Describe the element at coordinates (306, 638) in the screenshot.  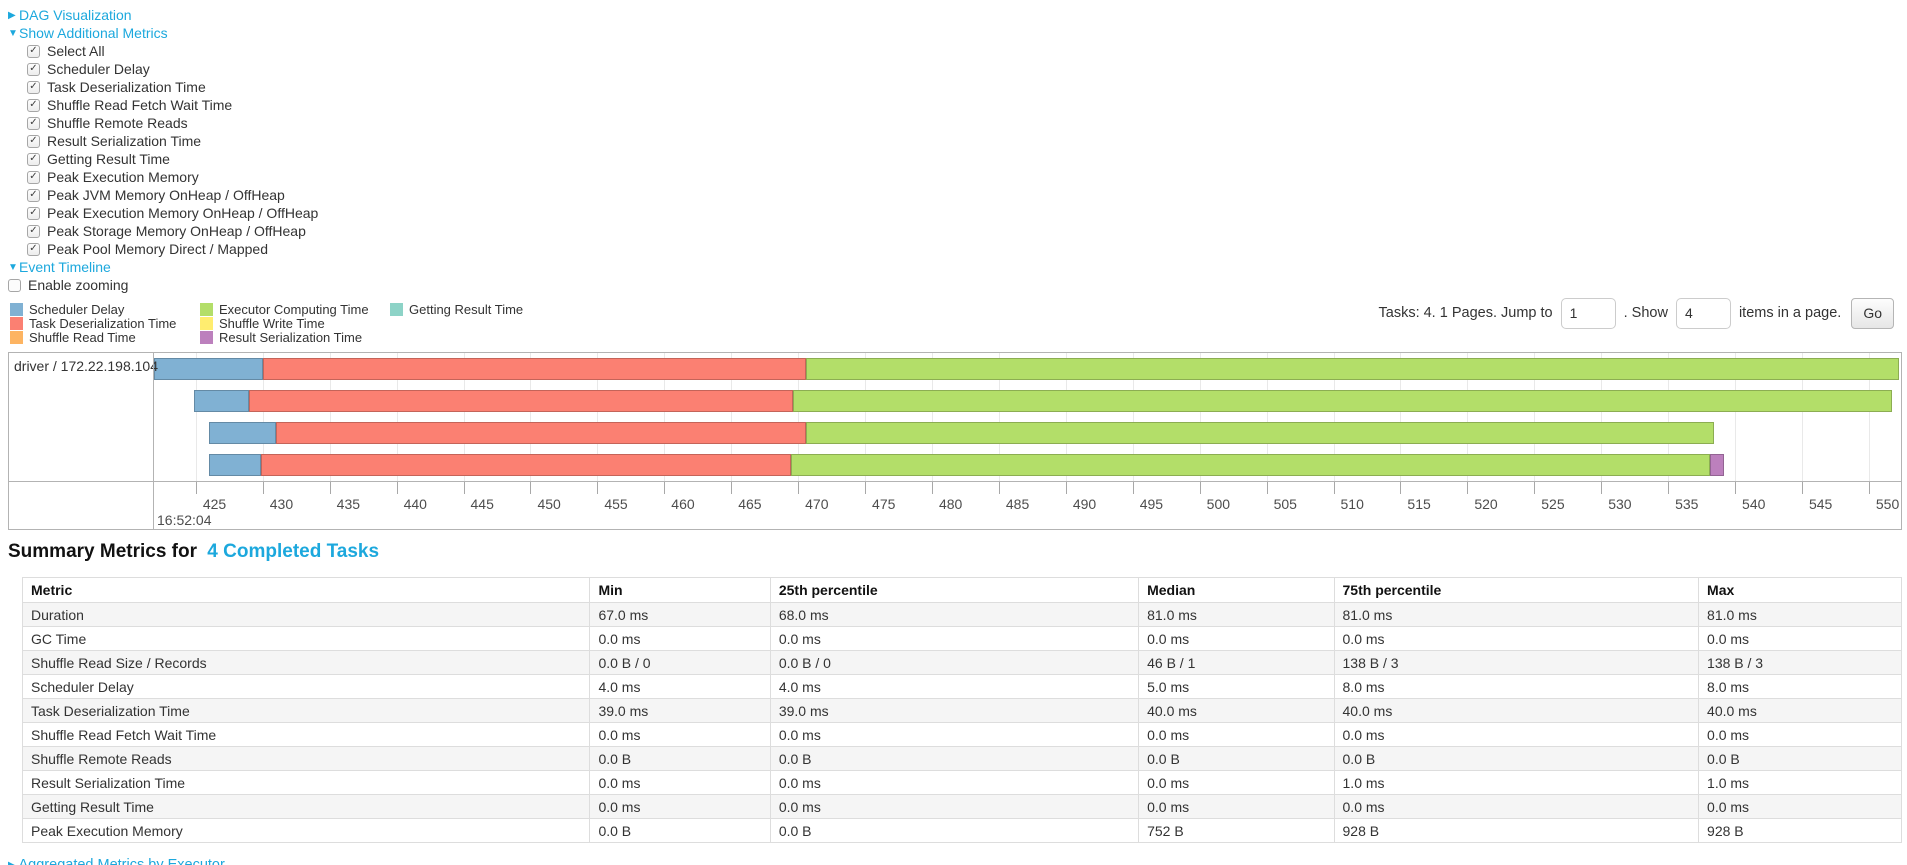
I see `metric-name-cell: GC Time` at that location.